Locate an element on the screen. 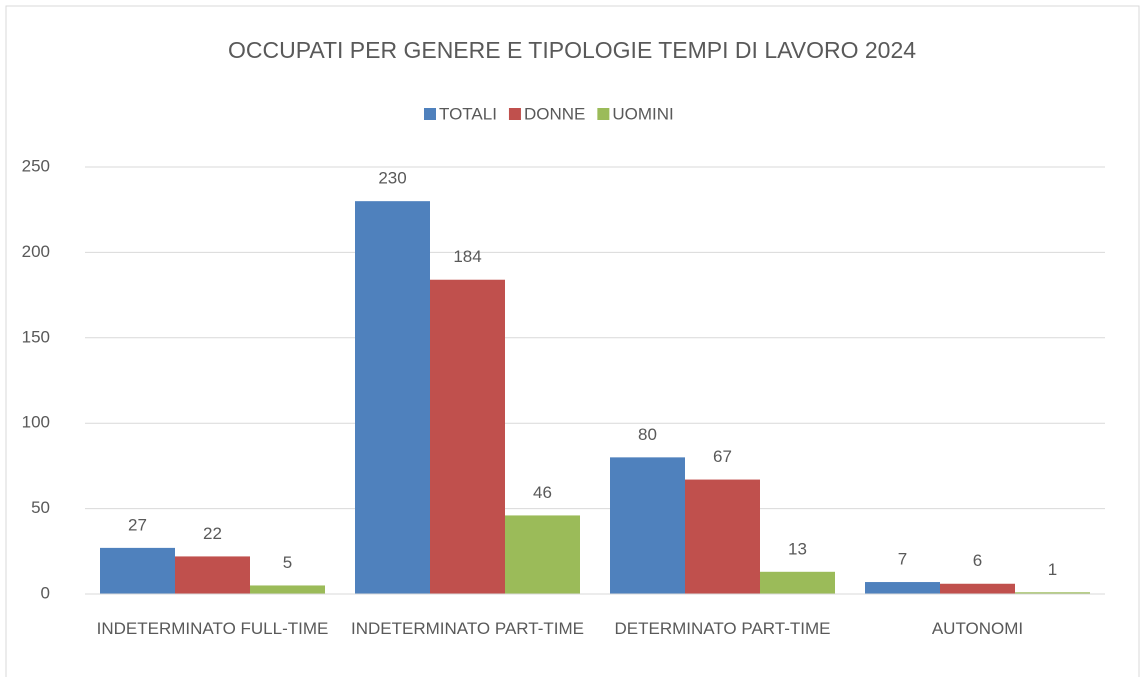 This screenshot has width=1145, height=677. data-label: 7 is located at coordinates (902, 559).